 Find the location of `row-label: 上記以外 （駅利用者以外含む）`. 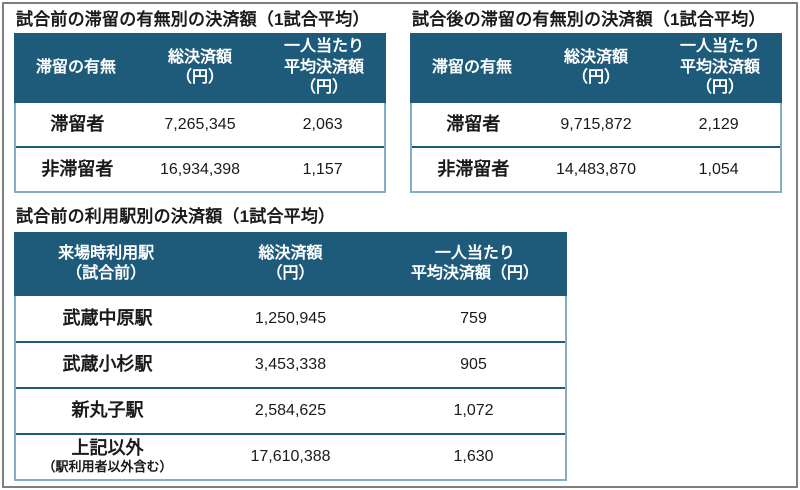

row-label: 上記以外 （駅利用者以外含む） is located at coordinates (107, 457).